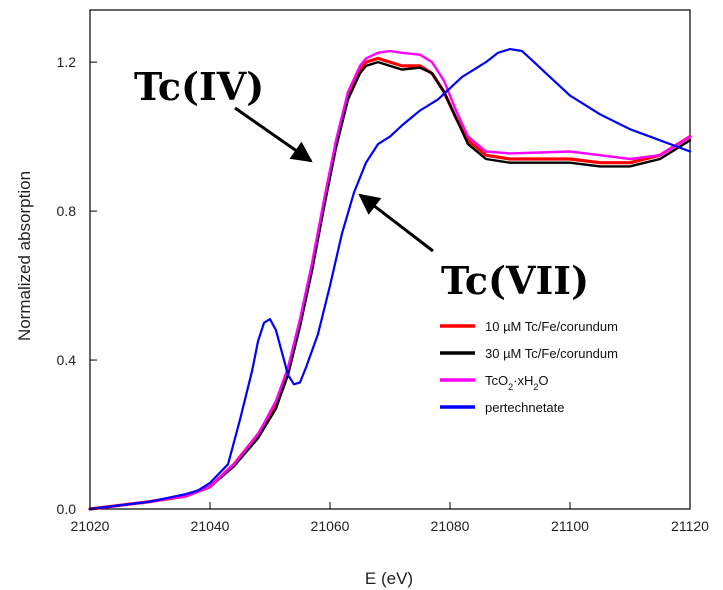 The height and width of the screenshot is (590, 723). What do you see at coordinates (396, 223) in the screenshot?
I see `annotation-tc-vii-arrow` at bounding box center [396, 223].